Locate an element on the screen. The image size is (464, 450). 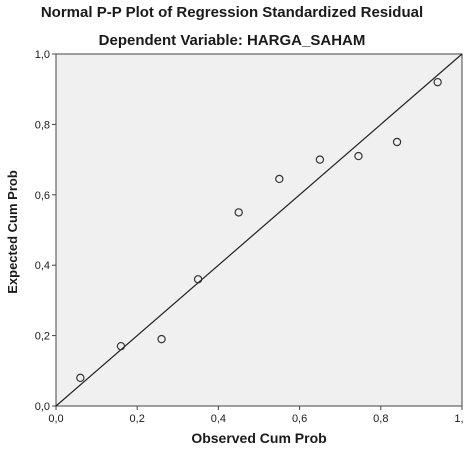
y-tick-label: 0,6 is located at coordinates (42, 196).